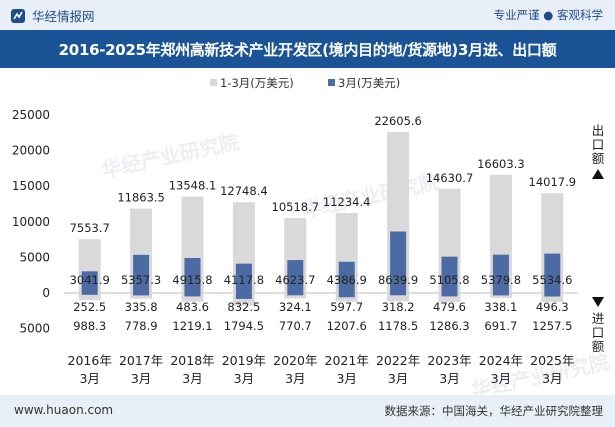 This screenshot has width=615, height=427. Describe the element at coordinates (552, 326) in the screenshot. I see `data-label-cumulative-import: 1257.5` at that location.